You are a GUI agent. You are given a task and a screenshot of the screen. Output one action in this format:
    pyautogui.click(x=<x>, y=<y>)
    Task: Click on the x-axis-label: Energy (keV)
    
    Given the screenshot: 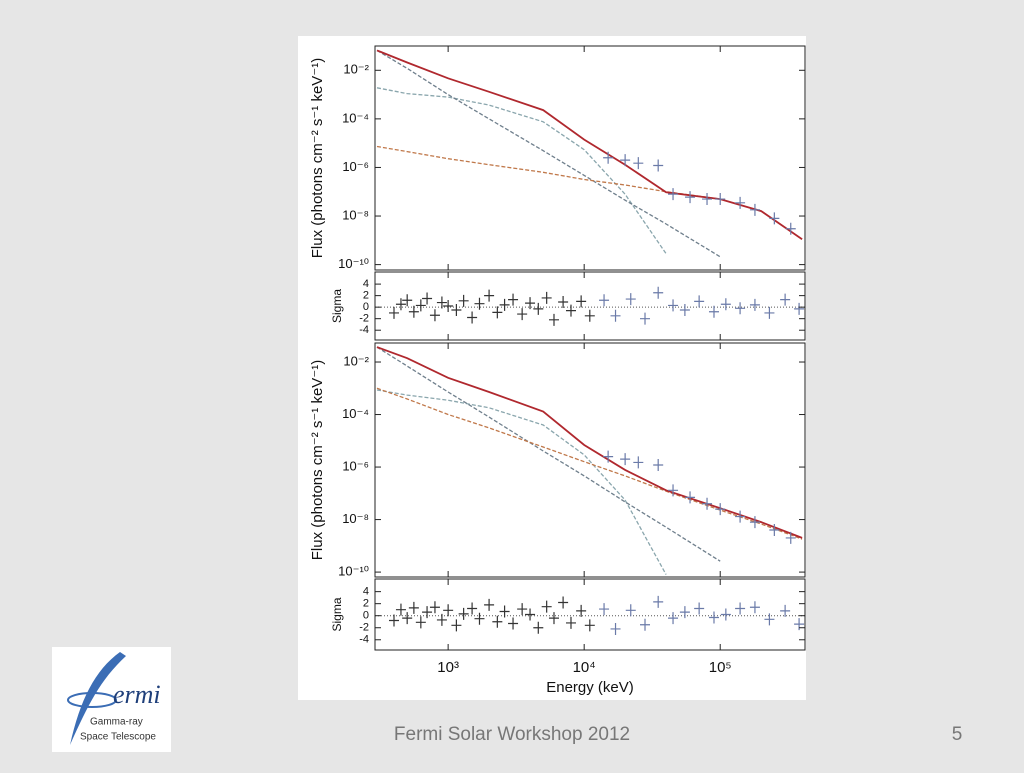 What is the action you would take?
    pyautogui.click(x=590, y=687)
    